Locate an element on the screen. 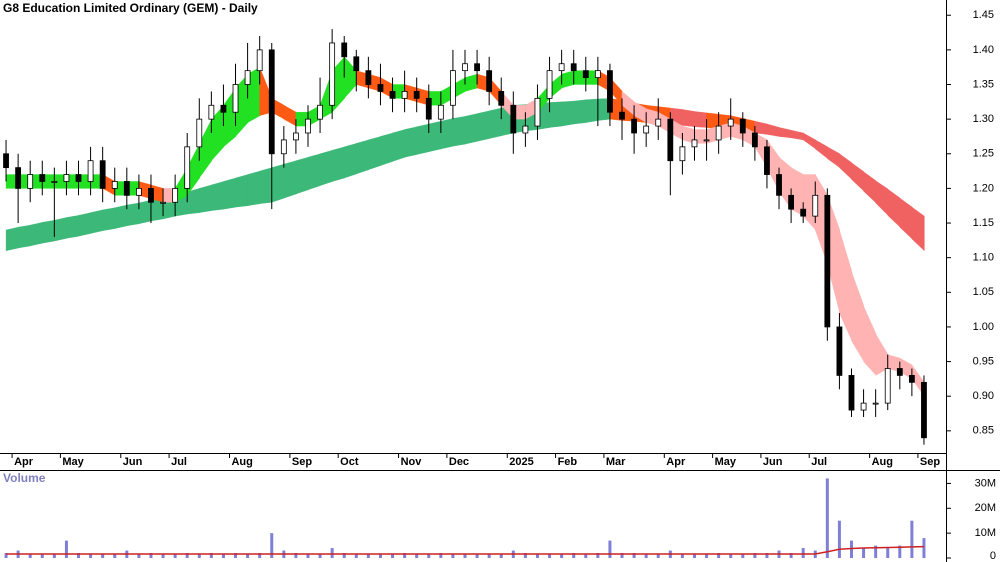 This screenshot has width=1000, height=562. x-tick-label: Feb is located at coordinates (568, 462).